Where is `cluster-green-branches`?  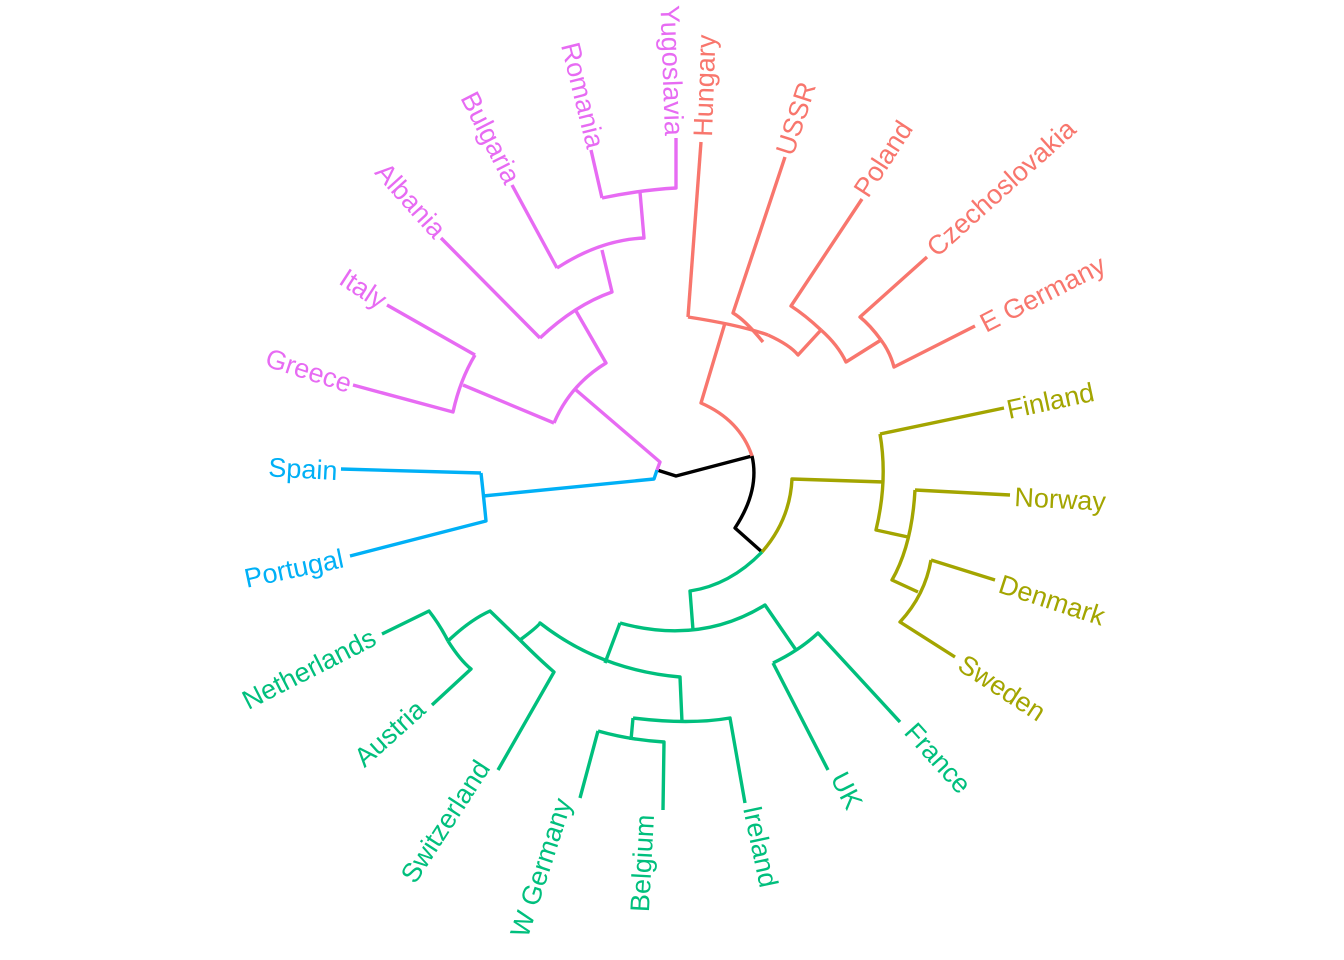
cluster-green-branches is located at coordinates (641, 680).